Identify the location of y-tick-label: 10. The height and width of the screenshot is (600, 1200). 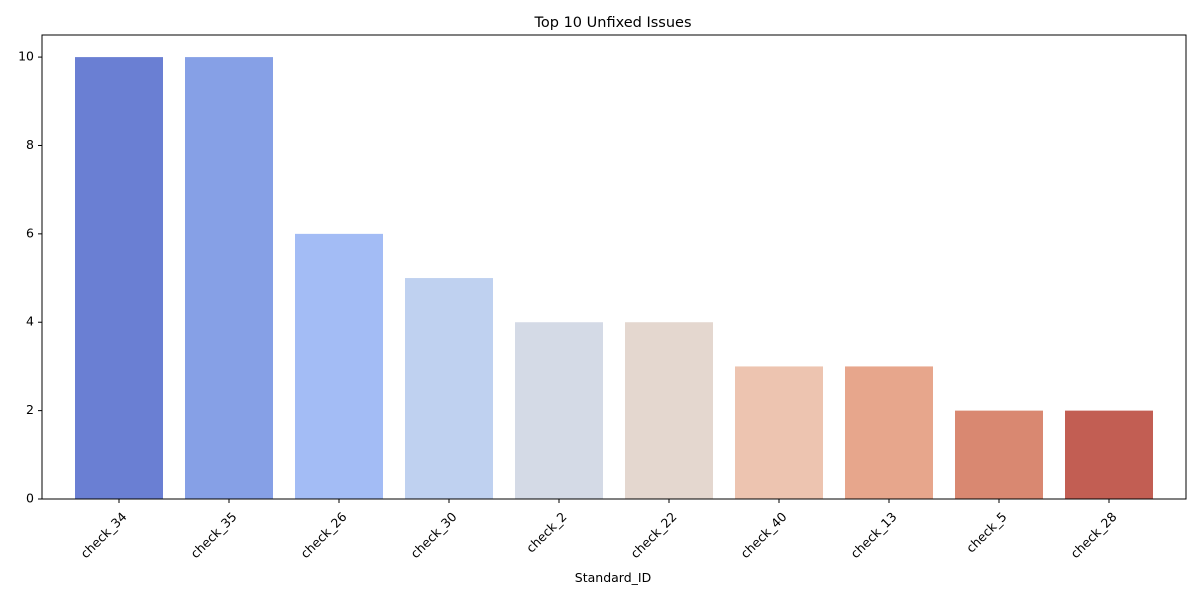
(26, 56).